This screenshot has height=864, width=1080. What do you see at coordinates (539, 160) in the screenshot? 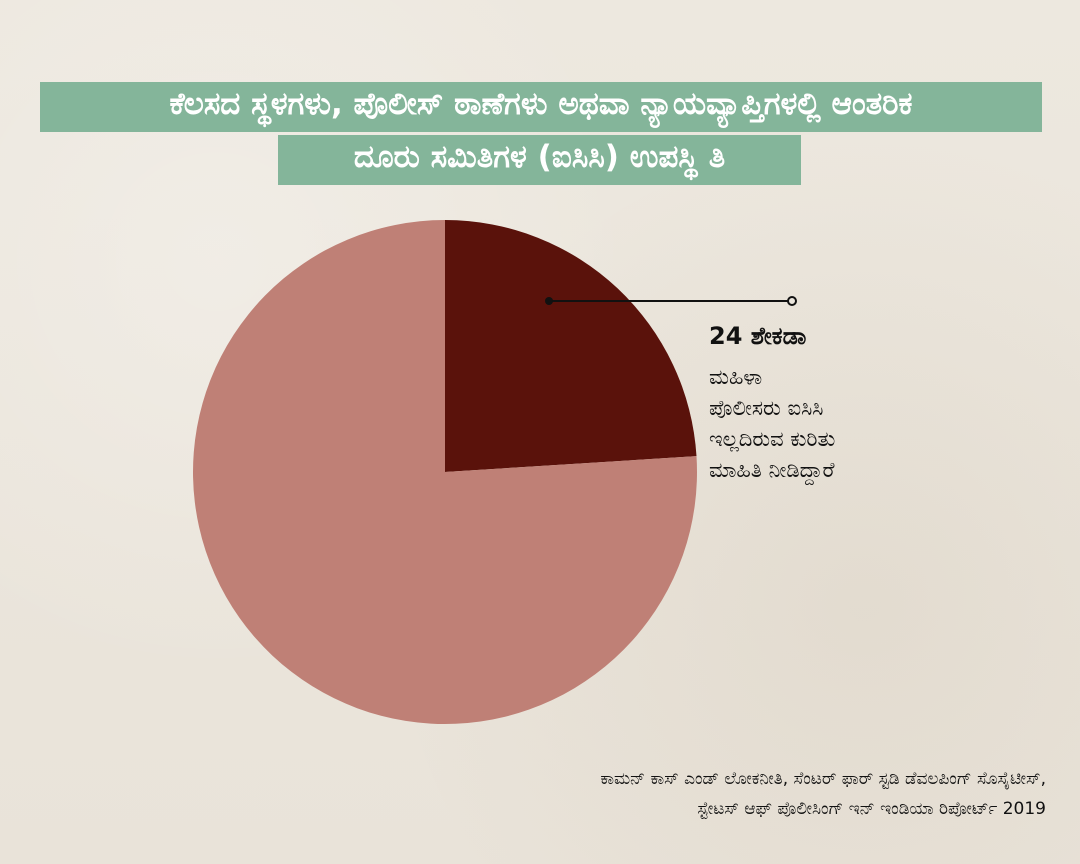
I see `chart-title-line-2: ದೂರು ಸಮಿತಿಗಳ (ಐಸಿಸಿ) ಉಪಸ್ಥಿ ತಿ` at bounding box center [539, 160].